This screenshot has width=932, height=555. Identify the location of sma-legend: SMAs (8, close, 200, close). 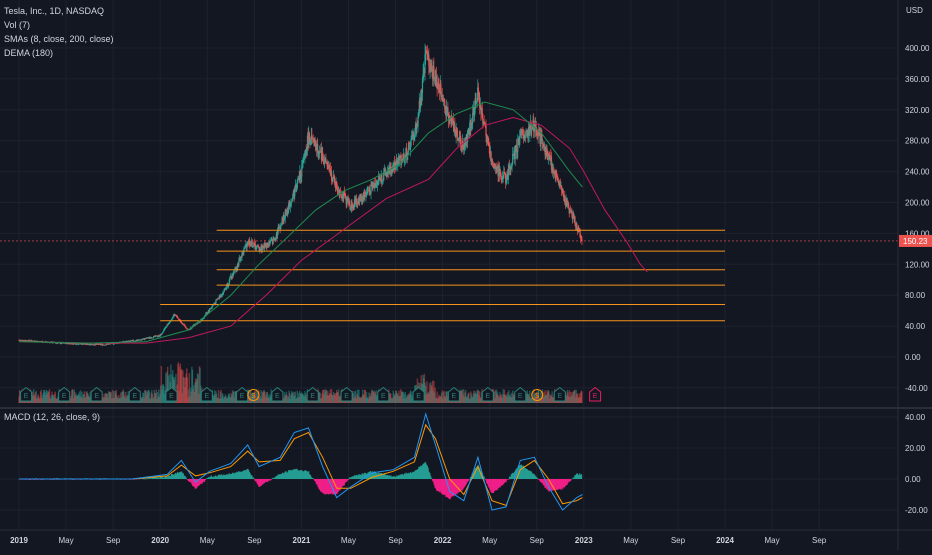
(59, 39).